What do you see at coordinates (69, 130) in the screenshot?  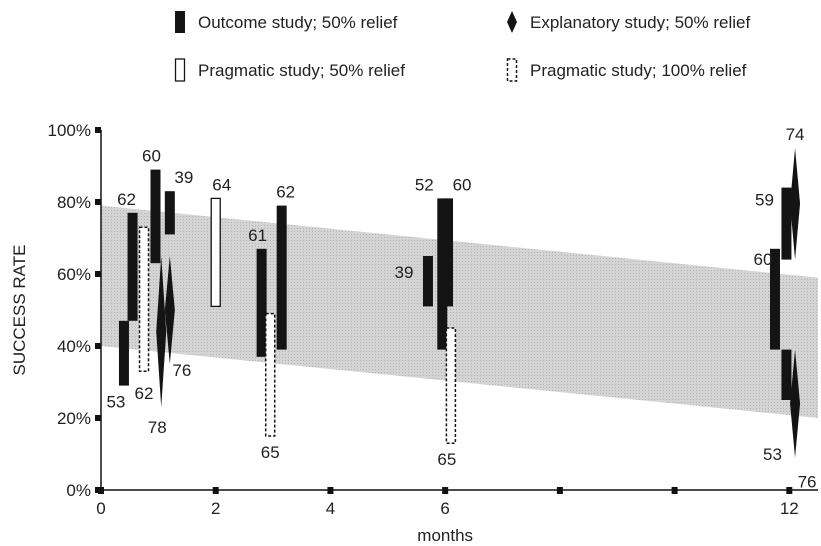 I see `y-tick-label: 100%` at bounding box center [69, 130].